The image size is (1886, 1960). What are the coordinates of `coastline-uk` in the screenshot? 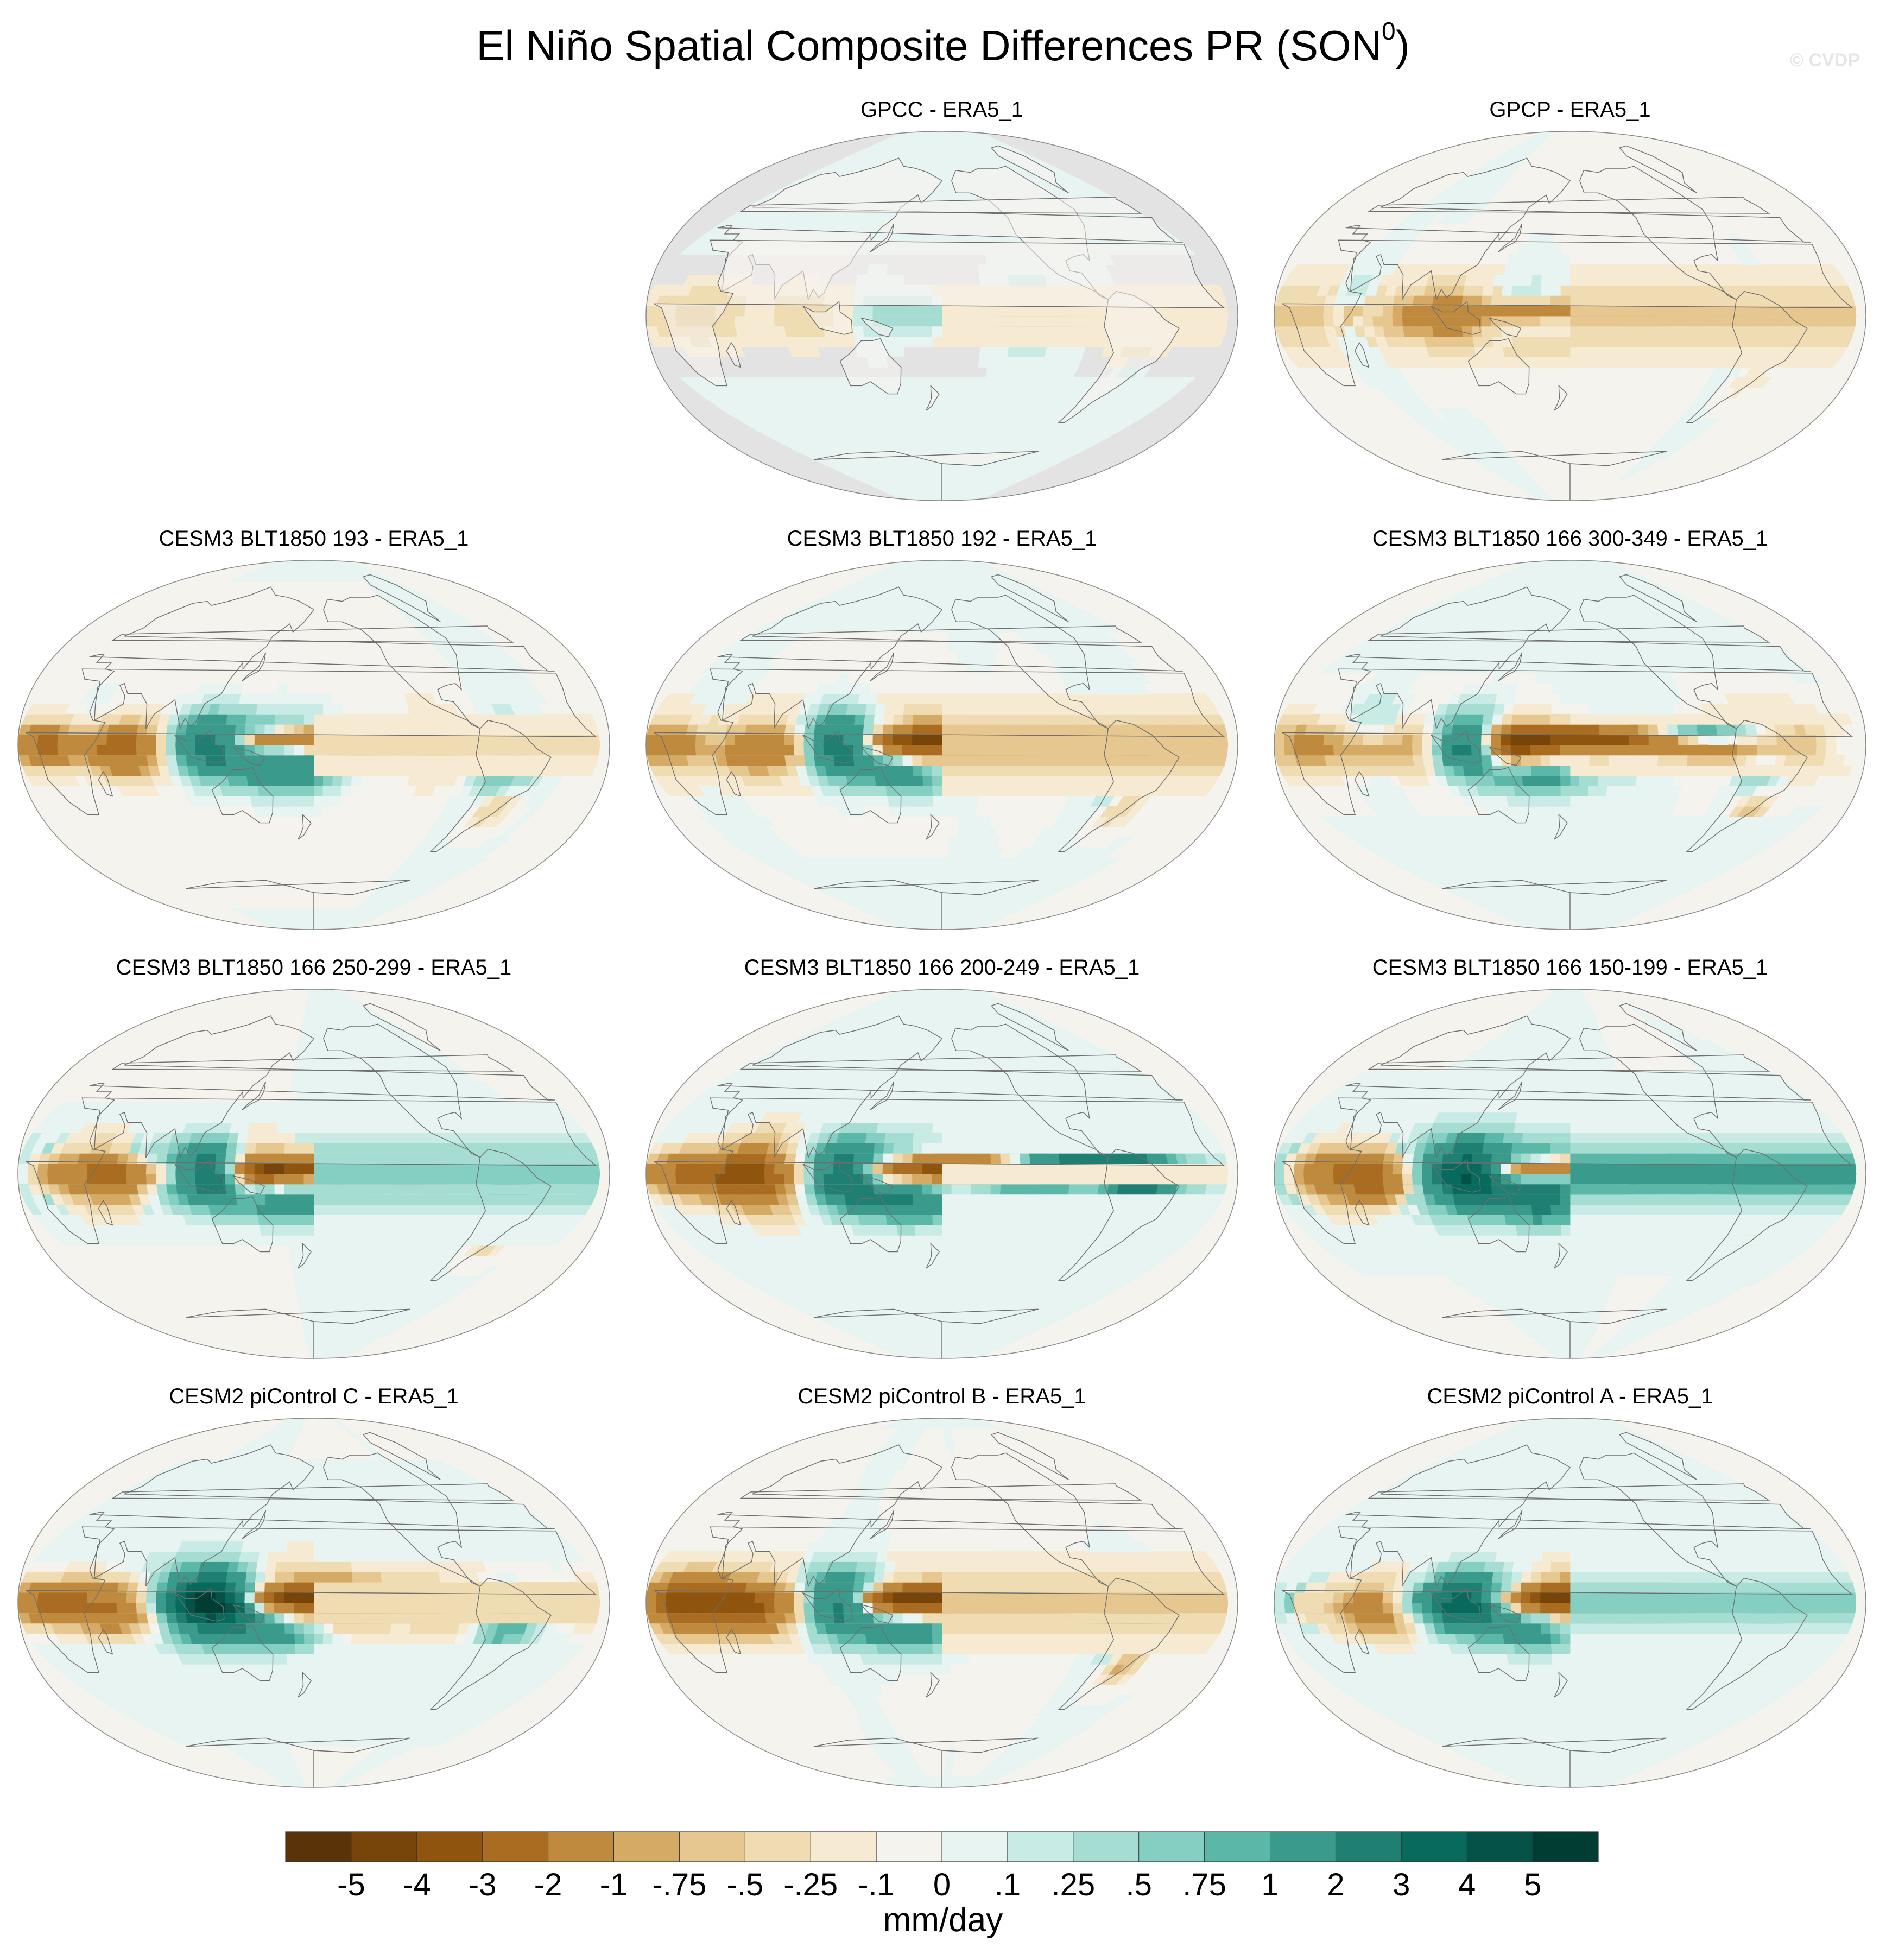 It's located at (941, 634).